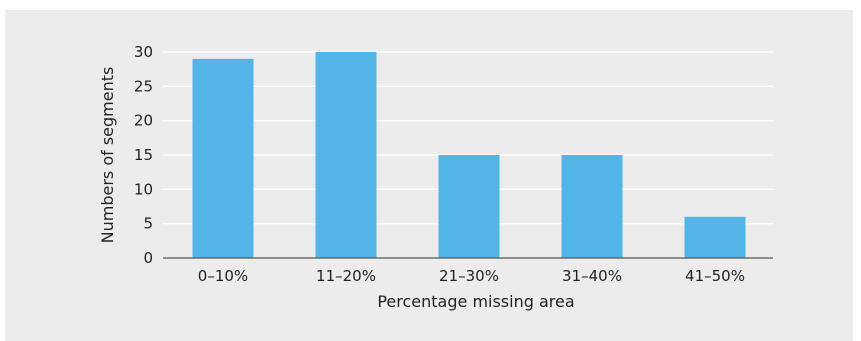 Image resolution: width=861 pixels, height=341 pixels. I want to click on x-tick-labels: 0–10% 11–20% 21–30% 31–40% 41–50%, so click(471, 276).